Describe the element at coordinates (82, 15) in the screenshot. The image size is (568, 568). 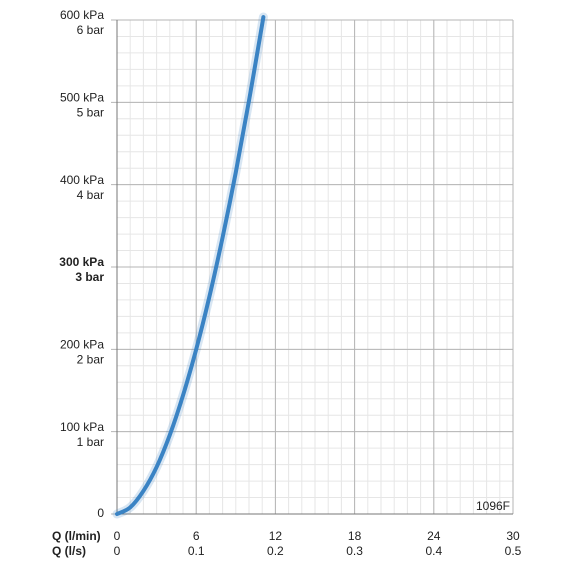
I see `y-tick-label: 600 kPa` at that location.